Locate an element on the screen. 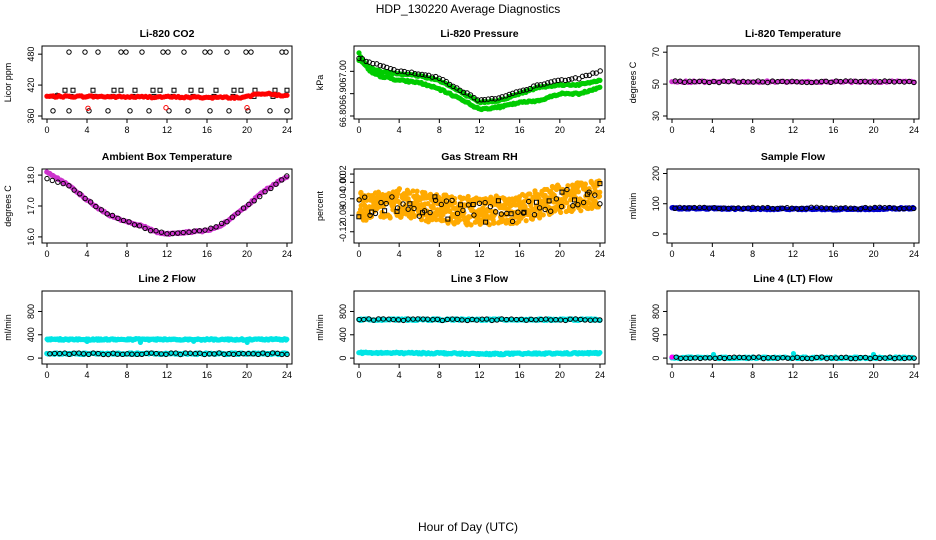 Image resolution: width=936 pixels, height=540 pixels. y-tick-label: 400 is located at coordinates (343, 334).